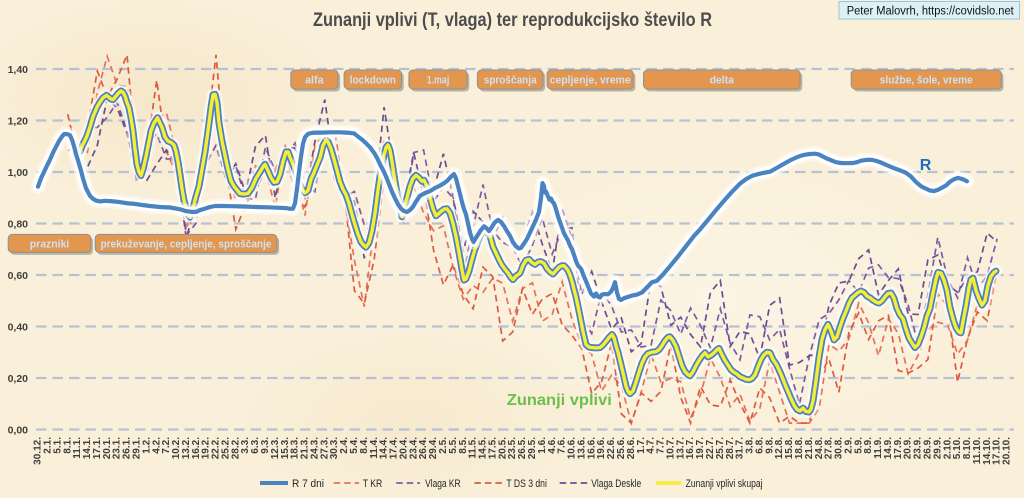 This screenshot has height=498, width=1024. Describe the element at coordinates (918, 448) in the screenshot. I see `svg-text: 23.9.` at that location.